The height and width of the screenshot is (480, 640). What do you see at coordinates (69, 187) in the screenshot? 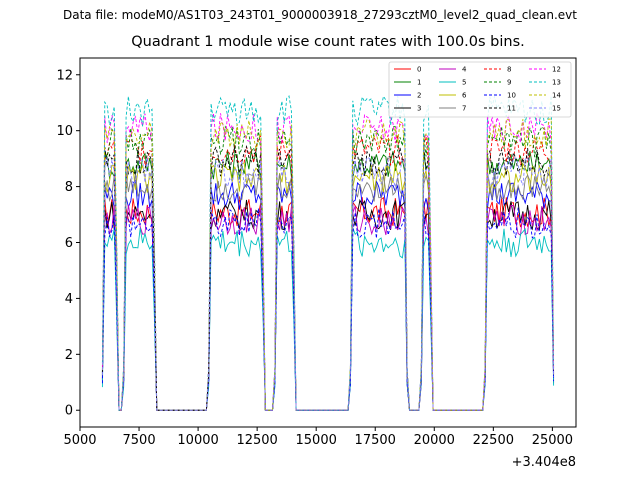
I see `y-tick-label: 8` at bounding box center [69, 187].